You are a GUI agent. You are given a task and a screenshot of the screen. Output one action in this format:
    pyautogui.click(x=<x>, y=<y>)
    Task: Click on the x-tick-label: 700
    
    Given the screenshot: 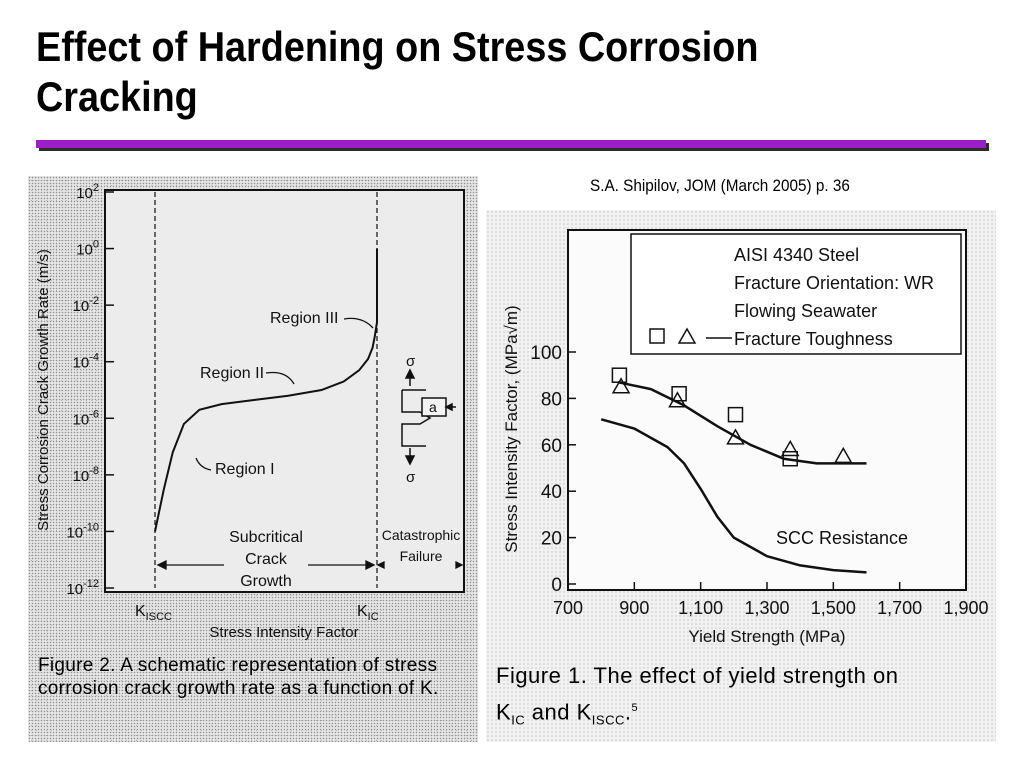 What is the action you would take?
    pyautogui.click(x=568, y=608)
    